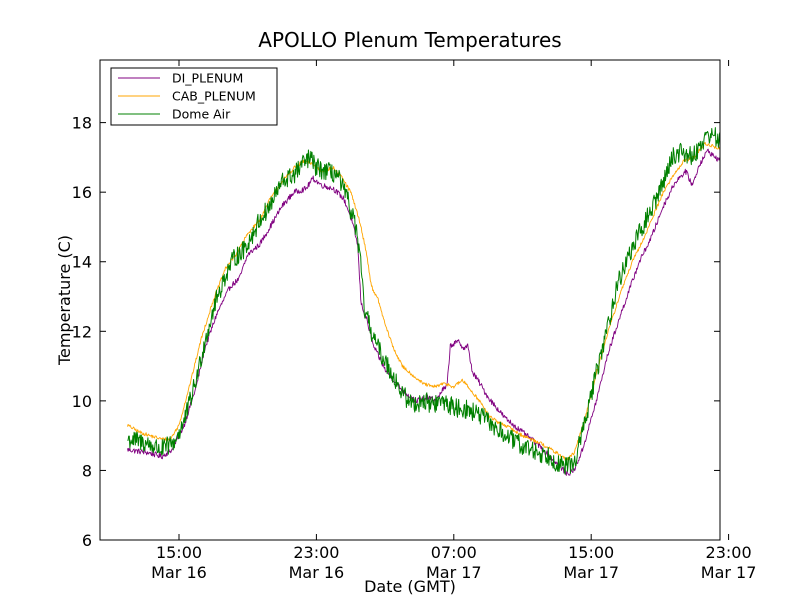 The image size is (800, 600). I want to click on legend-label: CAB_PLENUM, so click(214, 96).